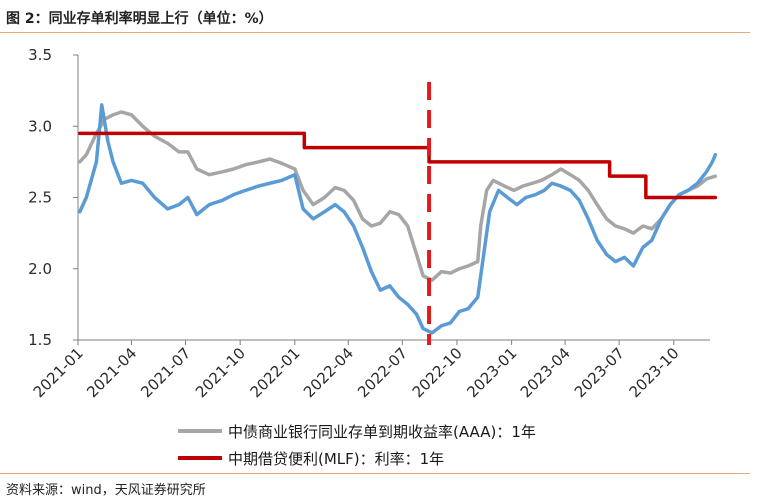  Describe the element at coordinates (106, 490) in the screenshot. I see `source-note: 资料来源：wind，天风证券研究所` at that location.